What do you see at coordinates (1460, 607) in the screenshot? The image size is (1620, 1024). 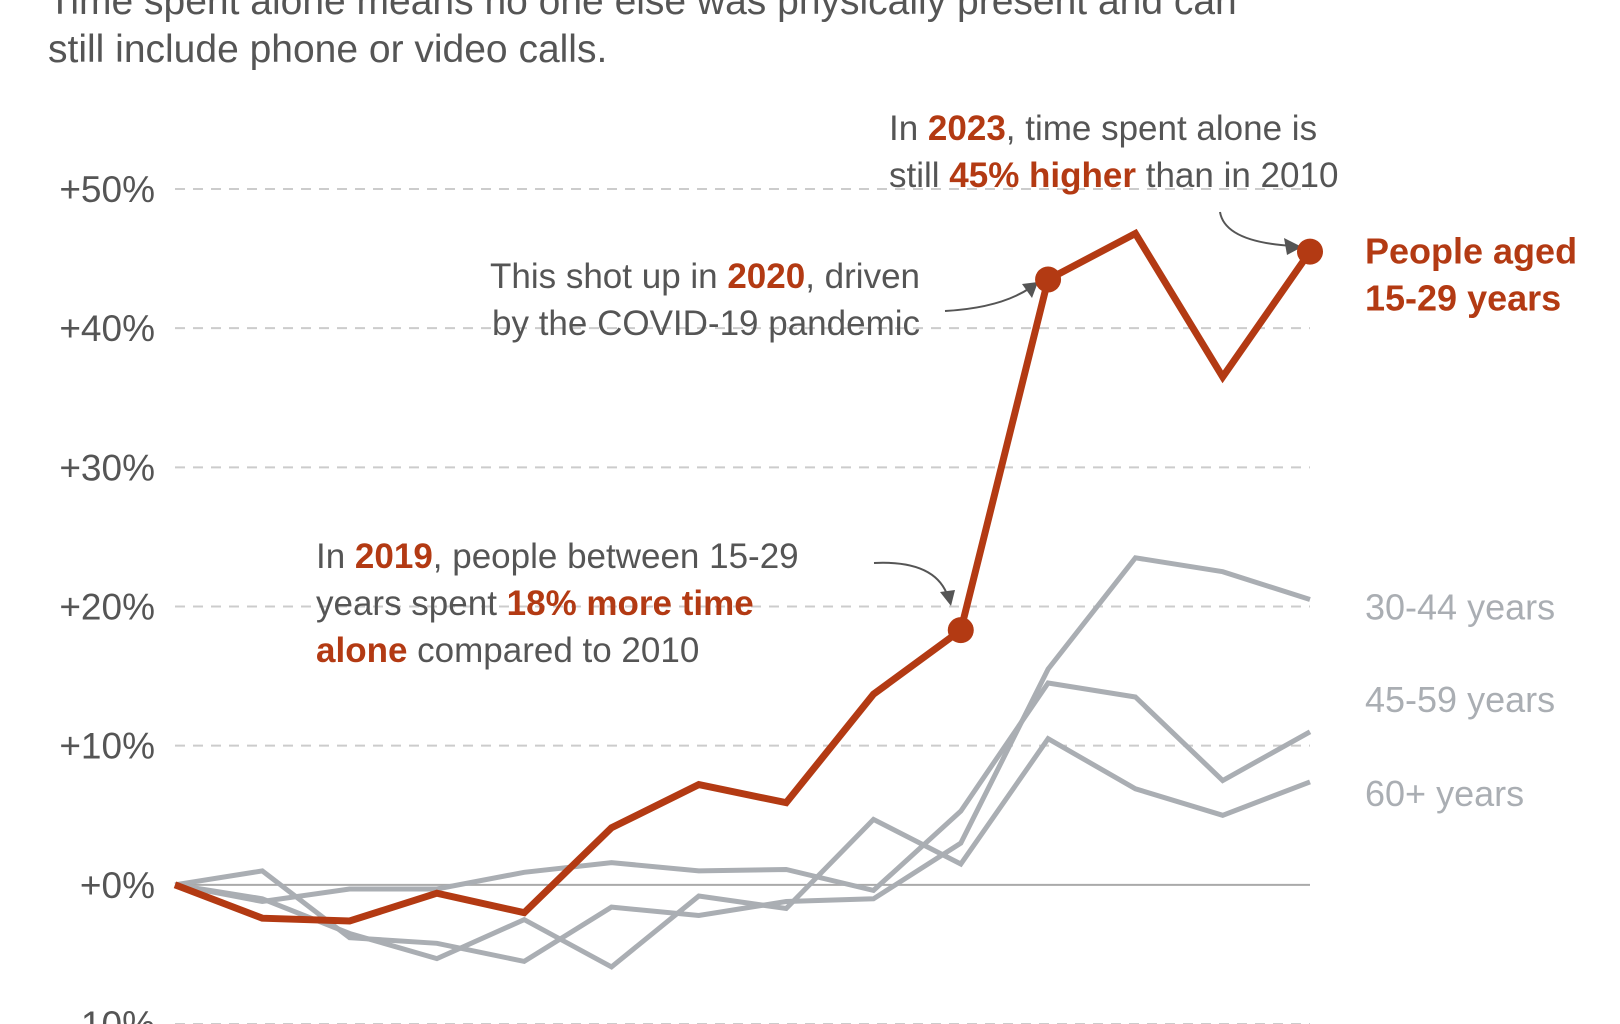 I see `series-label: 30-44 years` at bounding box center [1460, 607].